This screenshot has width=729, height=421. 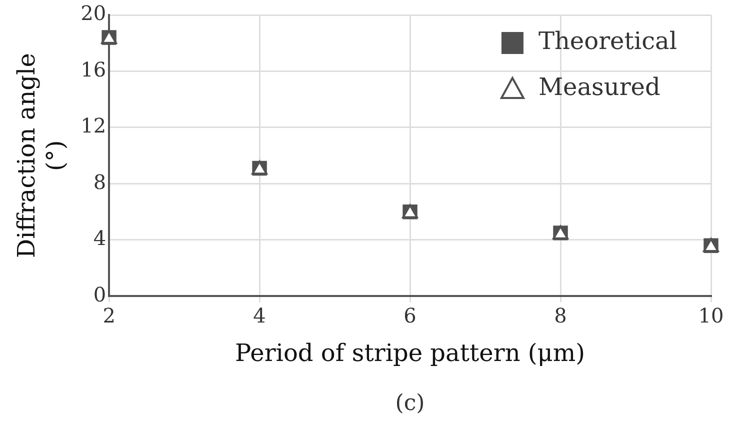 I want to click on x-tick-label: 8, so click(x=560, y=315).